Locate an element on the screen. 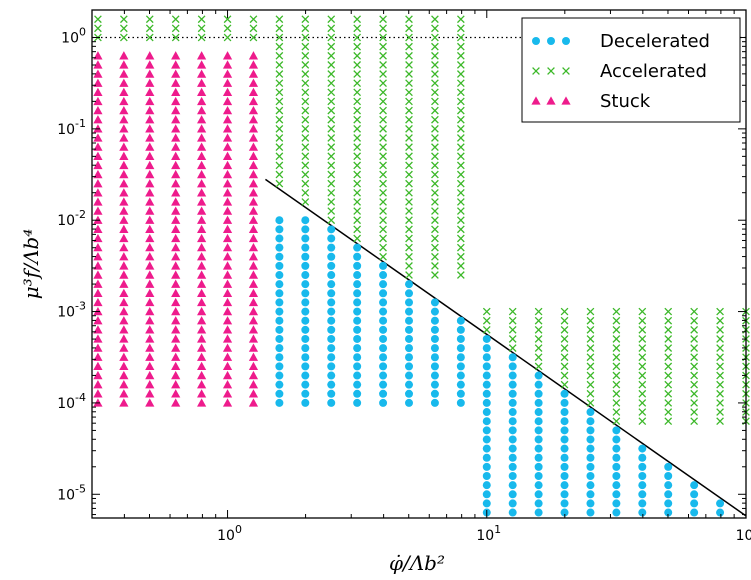  y-tick-label: 10⁰ is located at coordinates (73, 36).